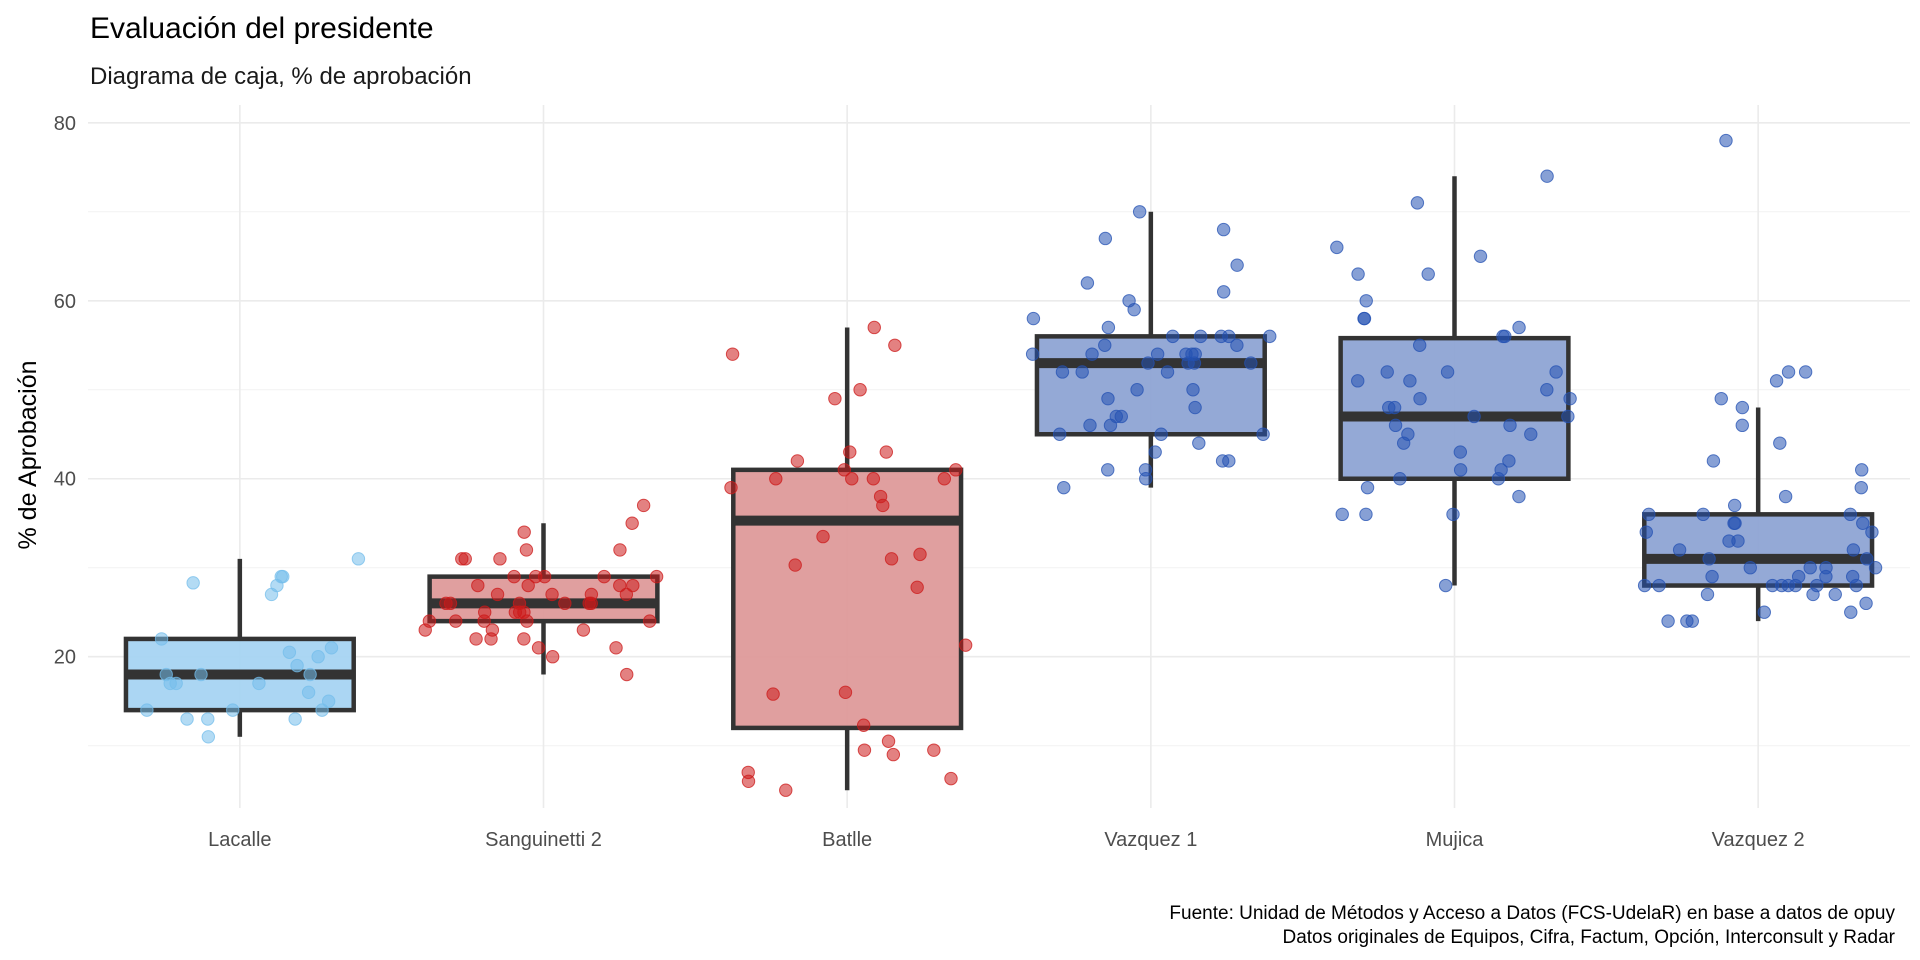 This screenshot has height=960, width=1920. Describe the element at coordinates (847, 599) in the screenshot. I see `box-body` at that location.